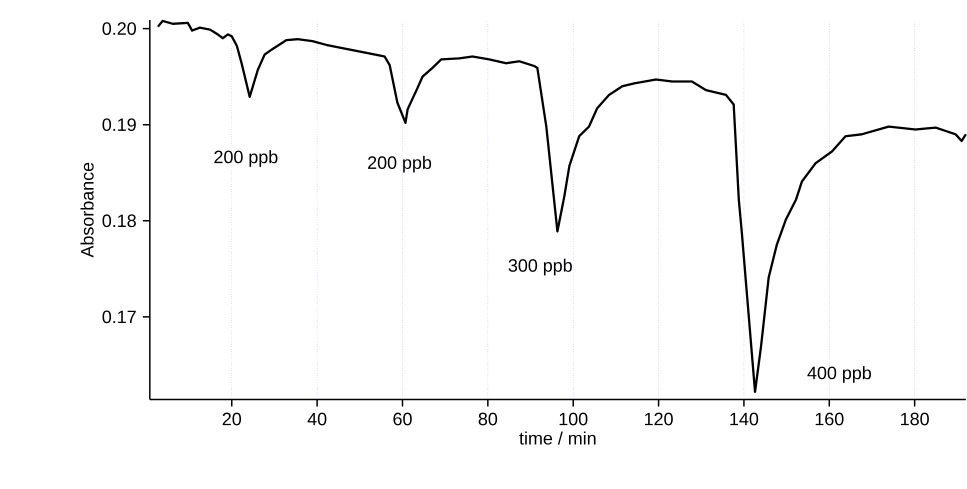 This screenshot has height=489, width=967. What do you see at coordinates (744, 419) in the screenshot?
I see `x-tick-label: 140` at bounding box center [744, 419].